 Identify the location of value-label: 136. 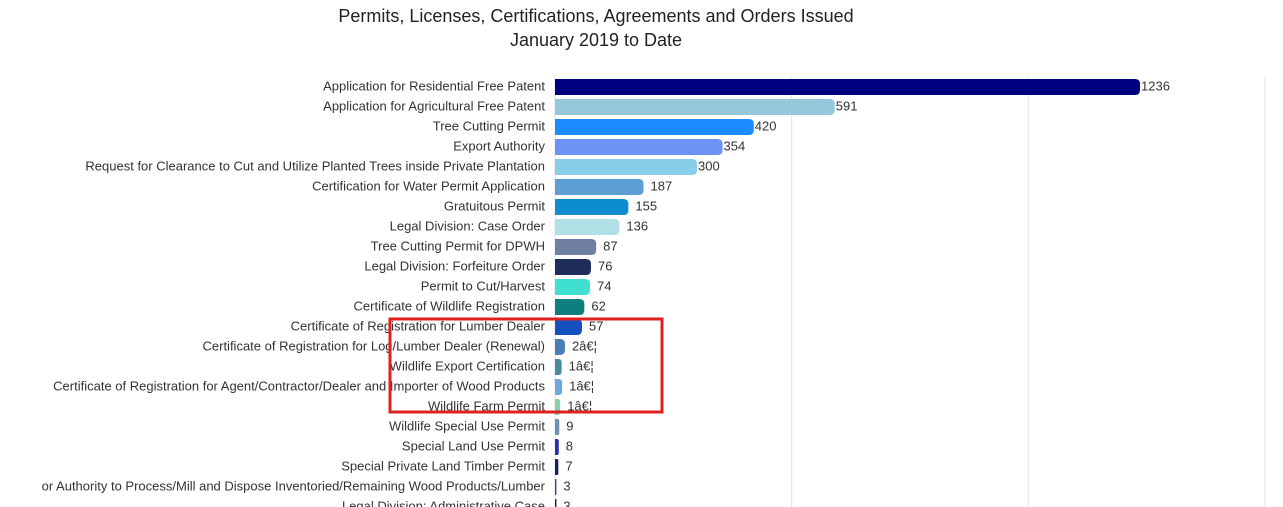
(637, 225).